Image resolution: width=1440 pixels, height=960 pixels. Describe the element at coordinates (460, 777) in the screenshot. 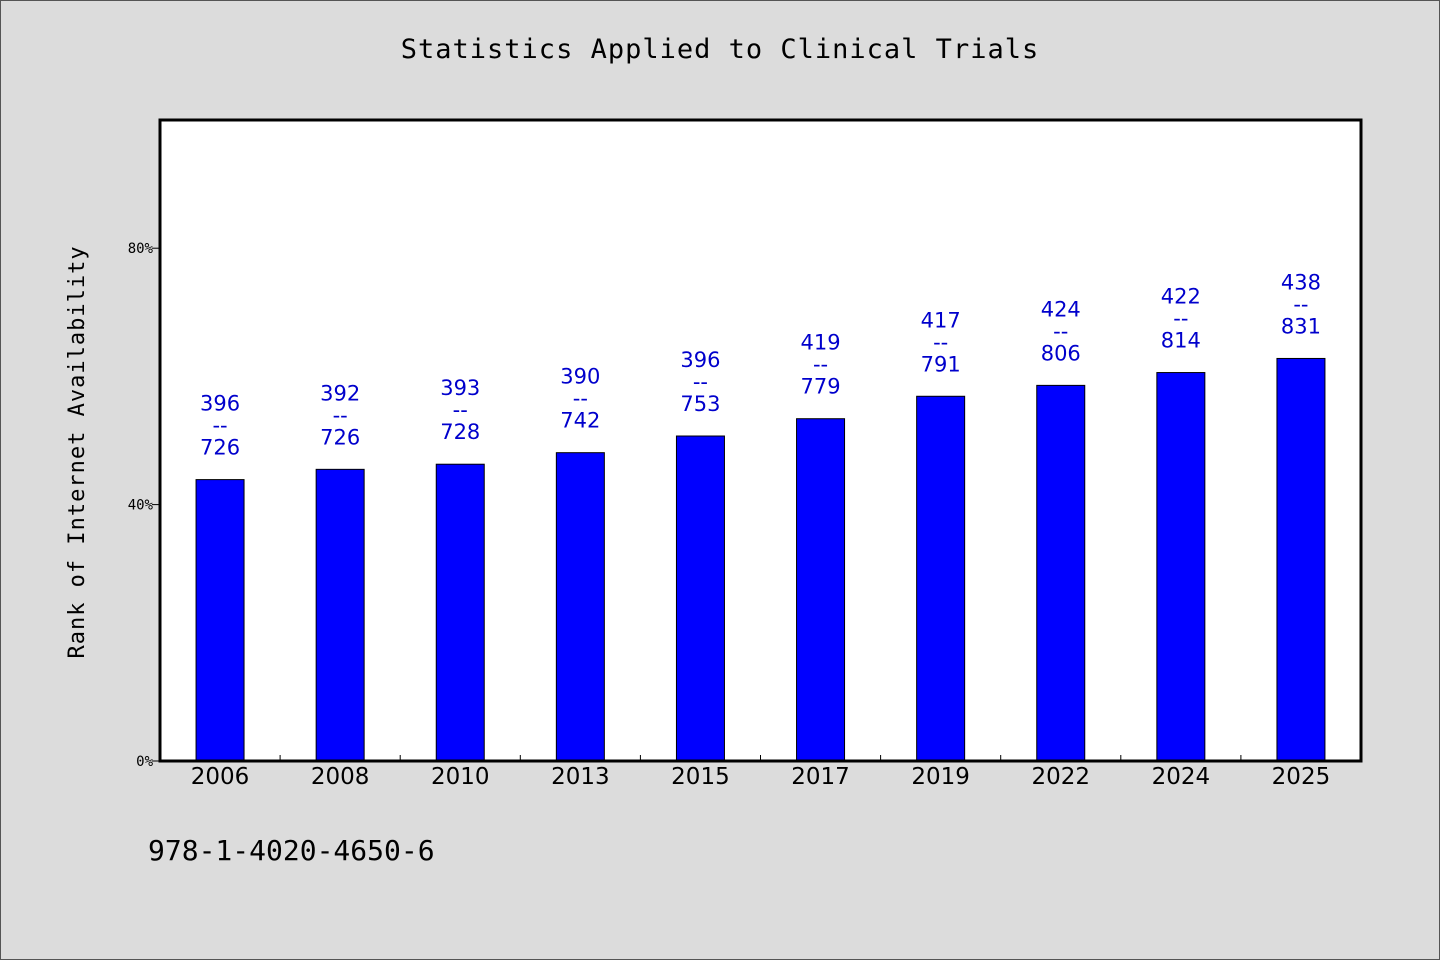

I see `x-tick-label: 2010` at that location.